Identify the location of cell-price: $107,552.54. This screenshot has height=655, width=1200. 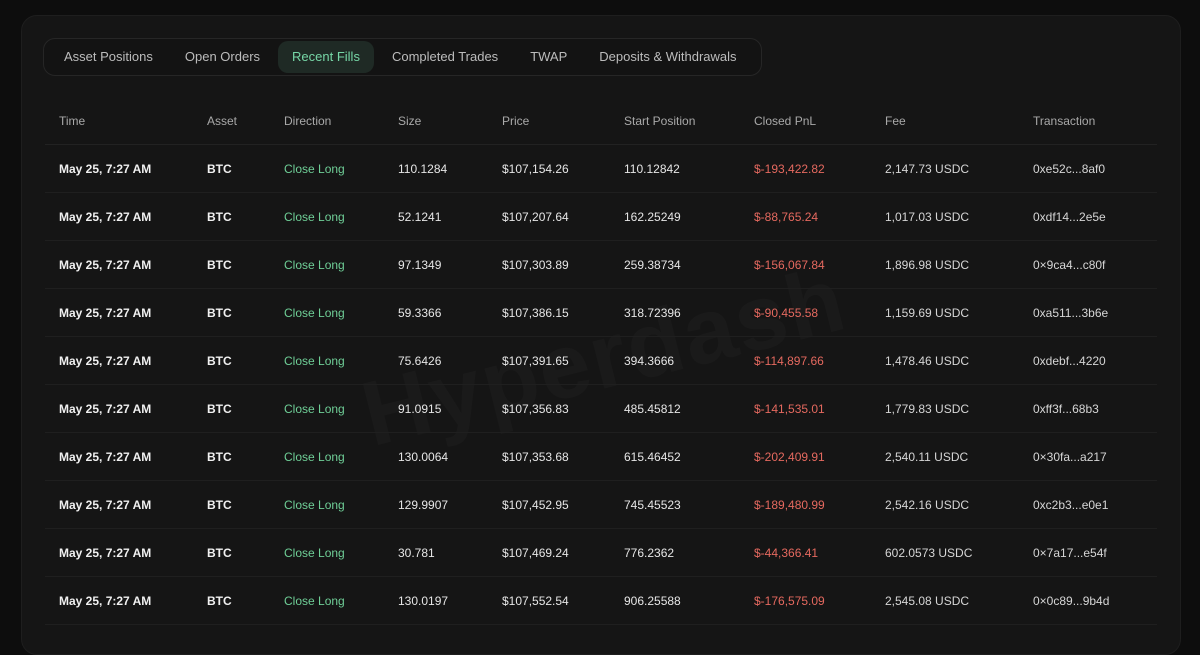
(549, 600).